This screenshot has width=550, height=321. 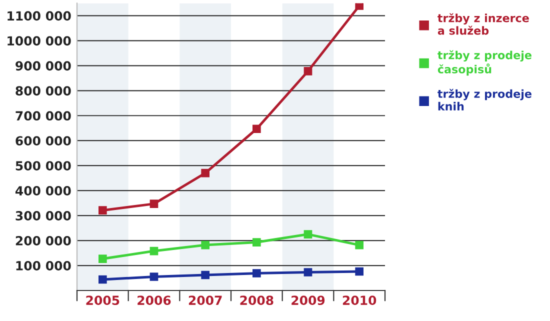 I want to click on y-tick-label: 100 000, so click(x=43, y=265).